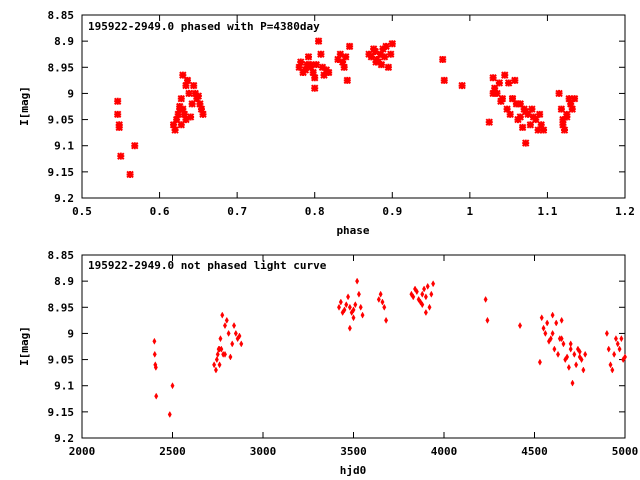  I want to click on x-tick-label: 0.8, so click(315, 211).